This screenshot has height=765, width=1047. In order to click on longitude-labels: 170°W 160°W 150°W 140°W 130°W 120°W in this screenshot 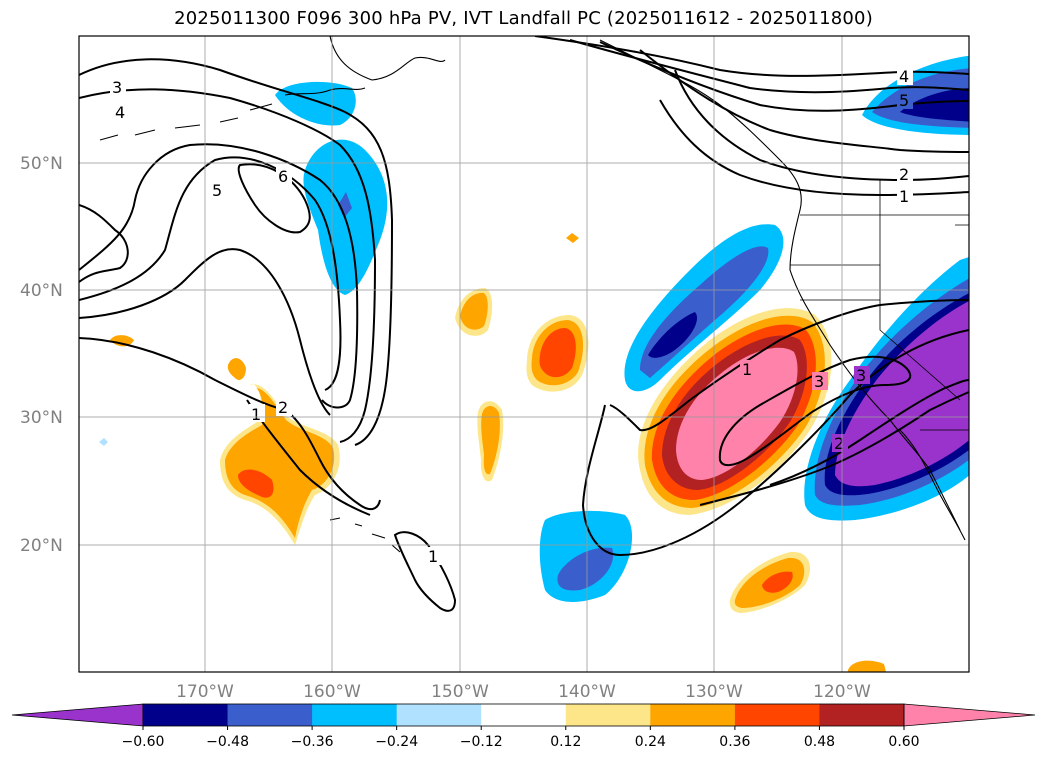, I will do `click(523, 692)`.